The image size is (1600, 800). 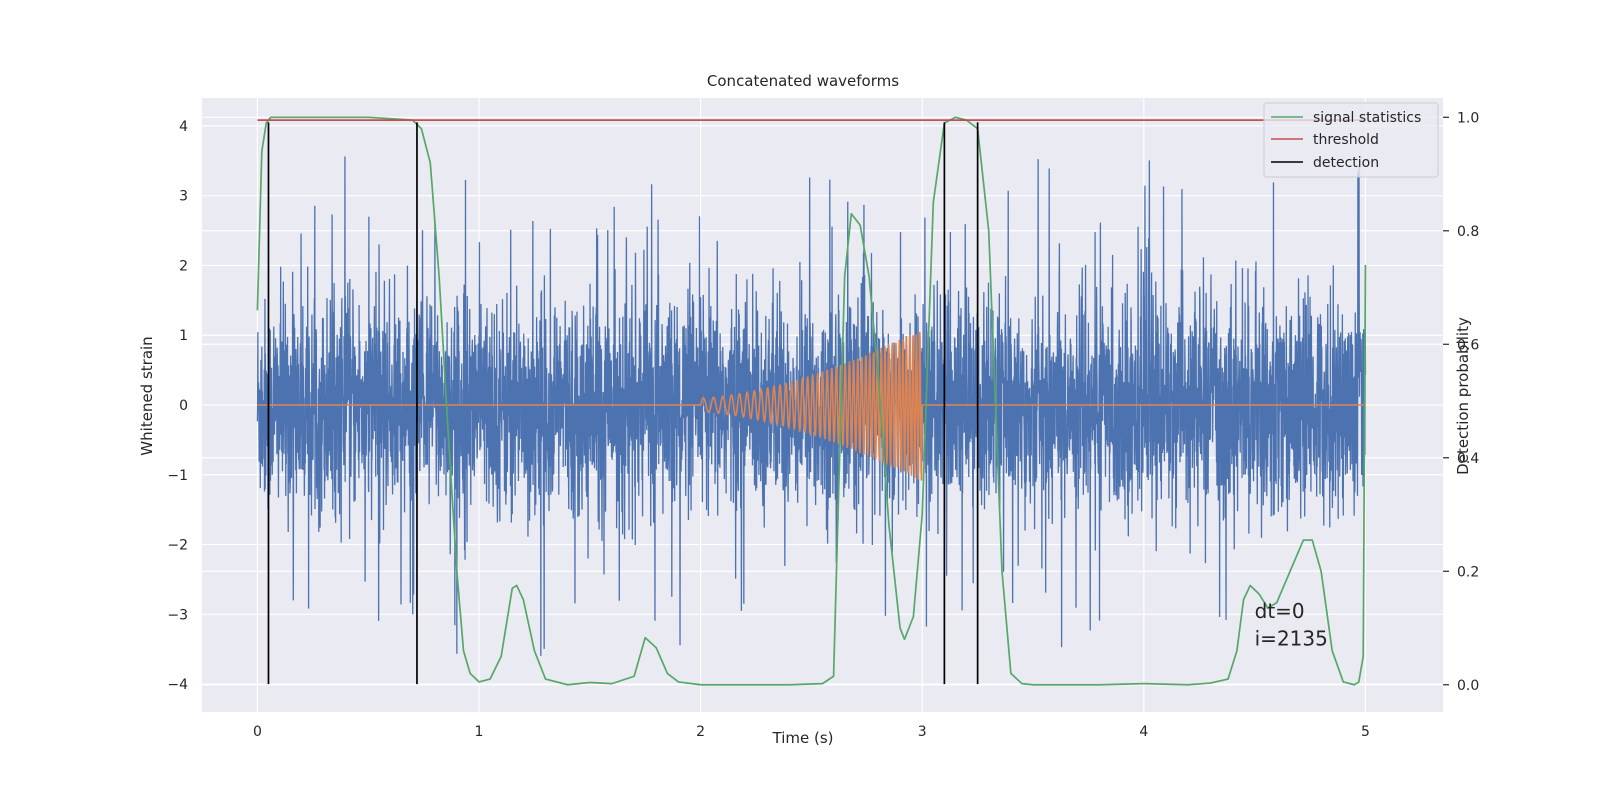 I want to click on y2-tick-label: 0.2, so click(x=1468, y=572).